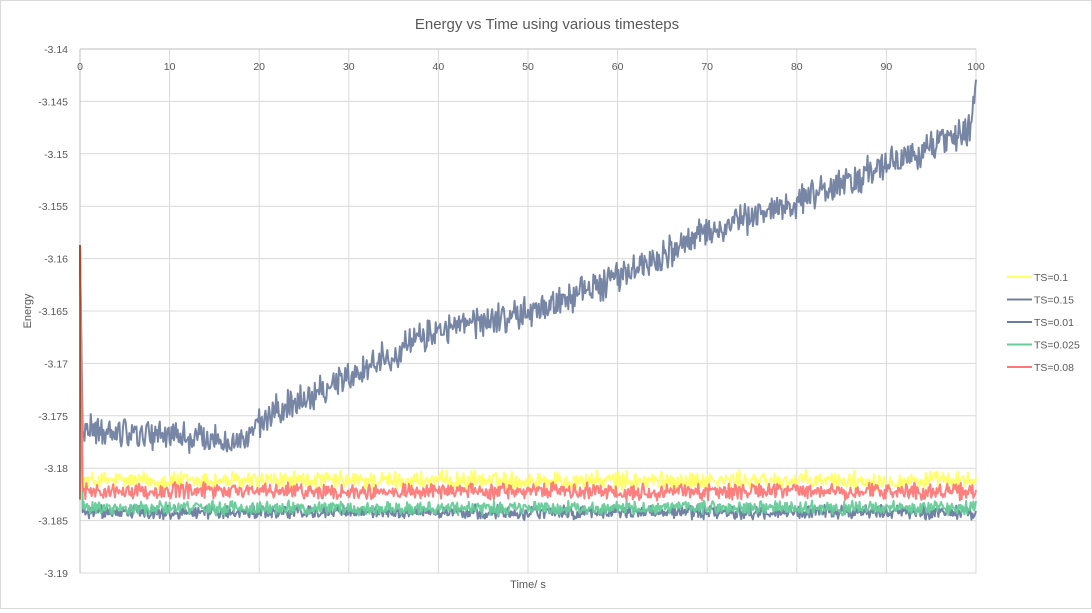 The image size is (1092, 613). I want to click on x-tick-label: 100, so click(976, 67).